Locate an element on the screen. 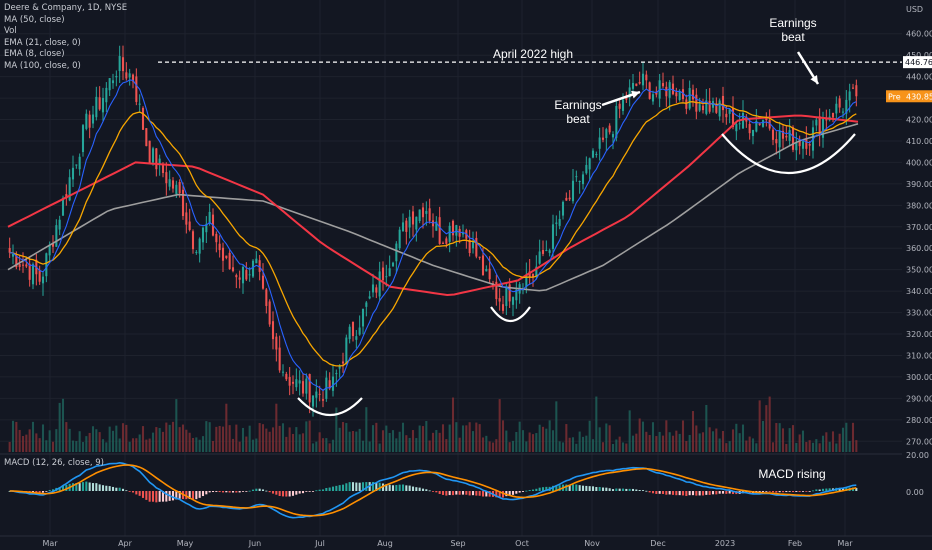 This screenshot has height=550, width=932. macd-pane is located at coordinates (451, 486).